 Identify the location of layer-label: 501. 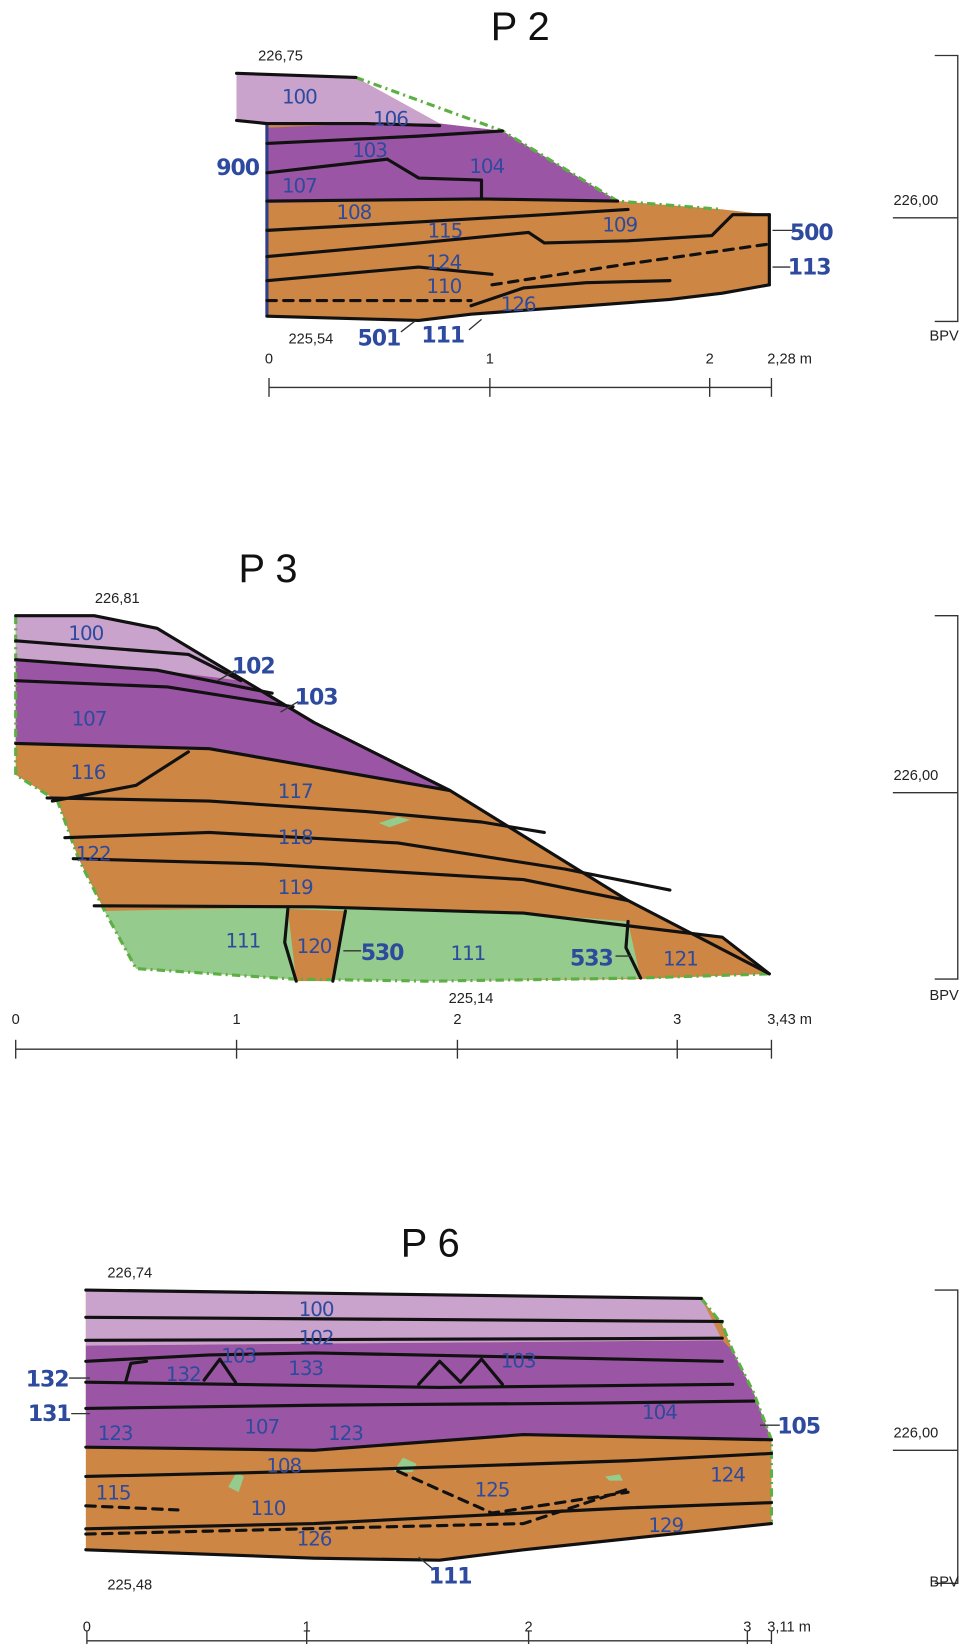
(379, 339).